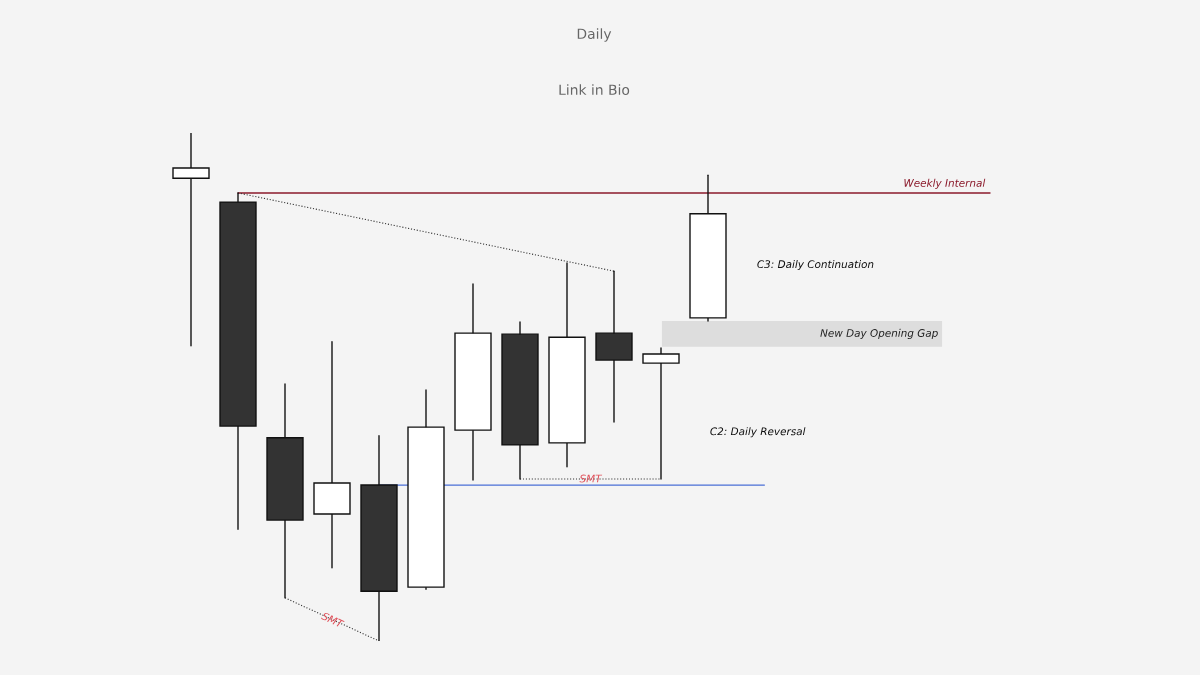 Image resolution: width=1200 pixels, height=675 pixels. Describe the element at coordinates (879, 333) in the screenshot. I see `band-label: New Day Opening Gap` at that location.